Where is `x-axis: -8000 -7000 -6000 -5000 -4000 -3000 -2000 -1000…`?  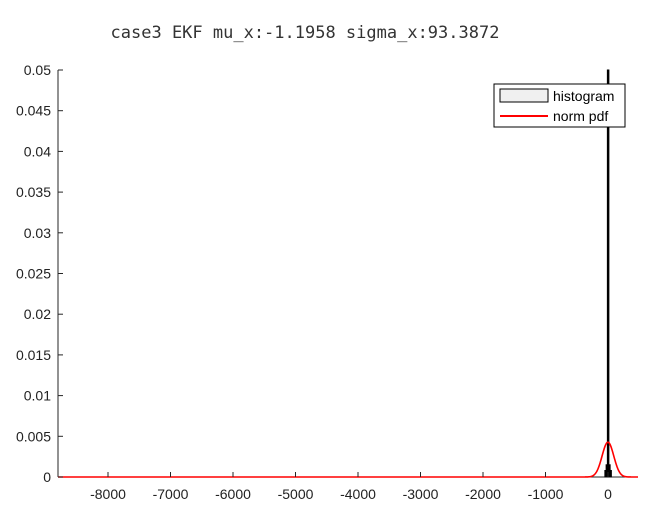
x-axis: -8000 -7000 -6000 -5000 -4000 -3000 -2000 -1000… is located at coordinates (351, 487).